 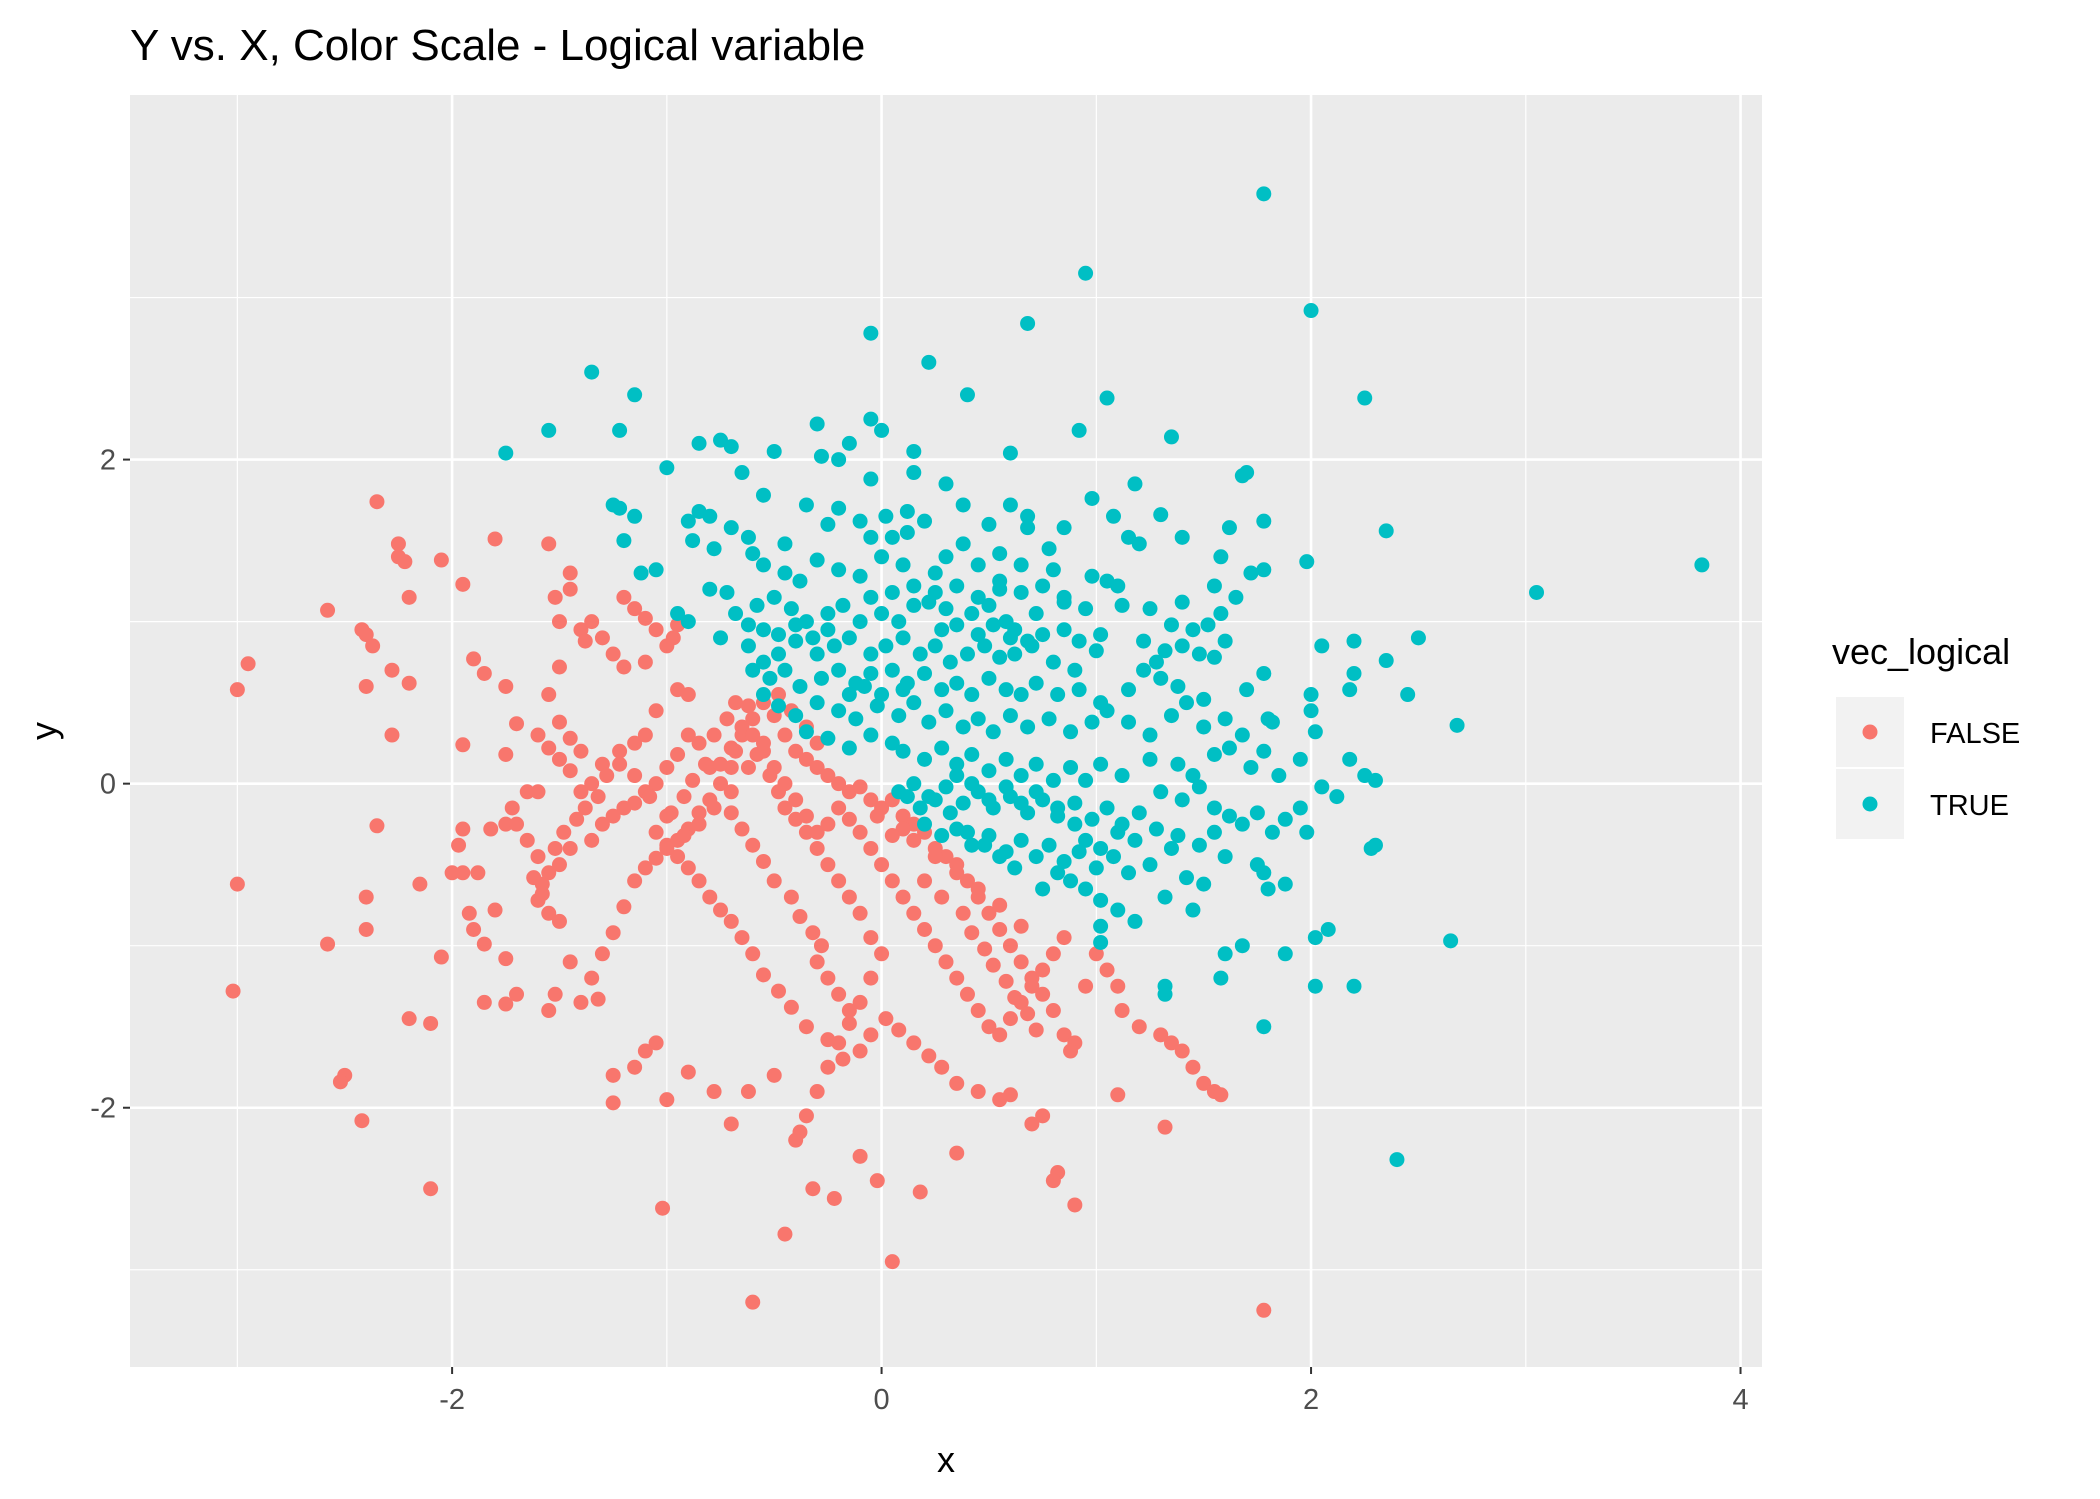 I want to click on legend-items: FALSE TRUE, so click(x=1928, y=768).